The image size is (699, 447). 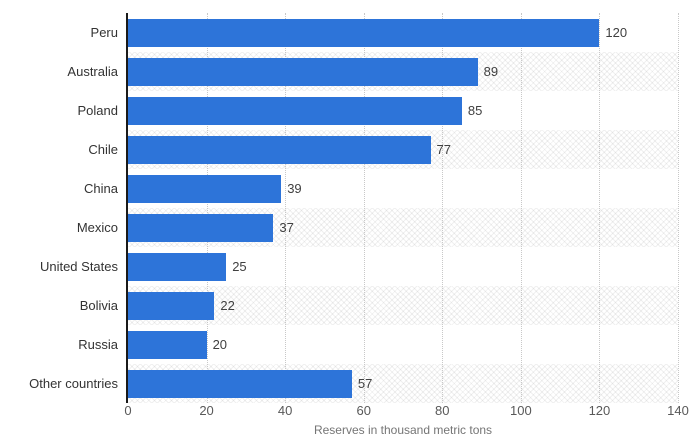 I want to click on x-axis-title: Reserves in thousand metric tons, so click(x=403, y=430).